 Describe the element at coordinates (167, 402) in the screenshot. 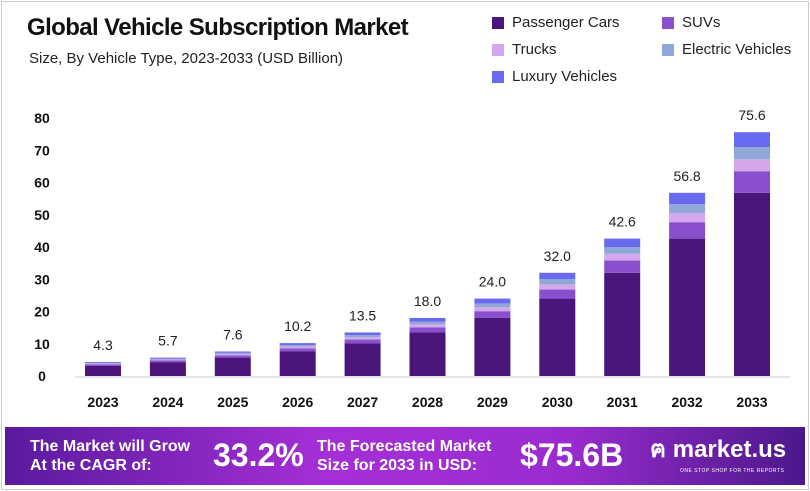

I see `x-tick-label: 2024` at that location.